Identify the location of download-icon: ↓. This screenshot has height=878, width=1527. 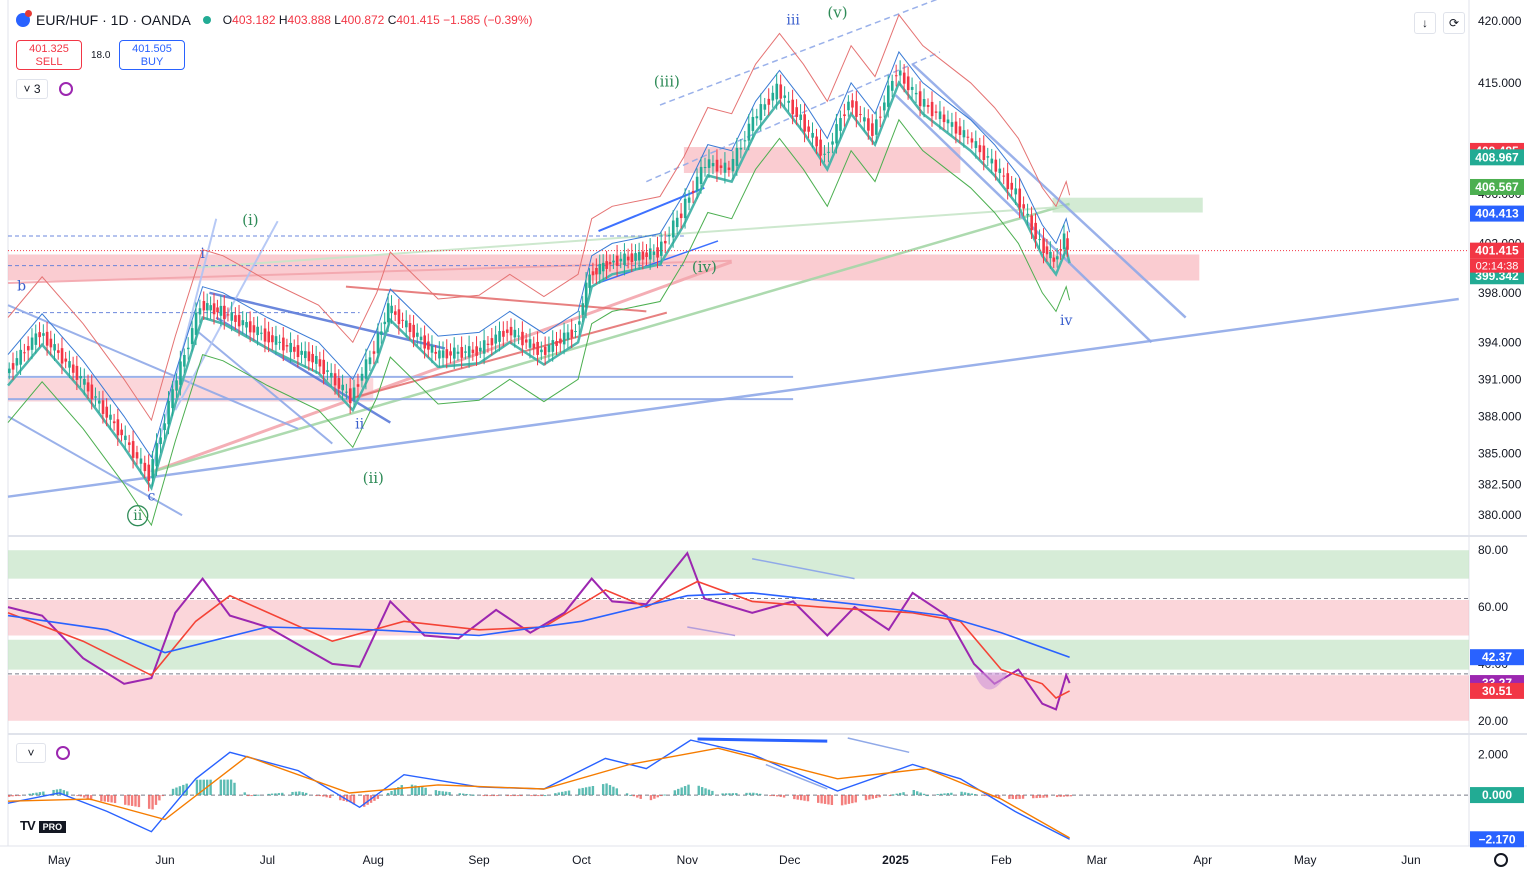
(1425, 23).